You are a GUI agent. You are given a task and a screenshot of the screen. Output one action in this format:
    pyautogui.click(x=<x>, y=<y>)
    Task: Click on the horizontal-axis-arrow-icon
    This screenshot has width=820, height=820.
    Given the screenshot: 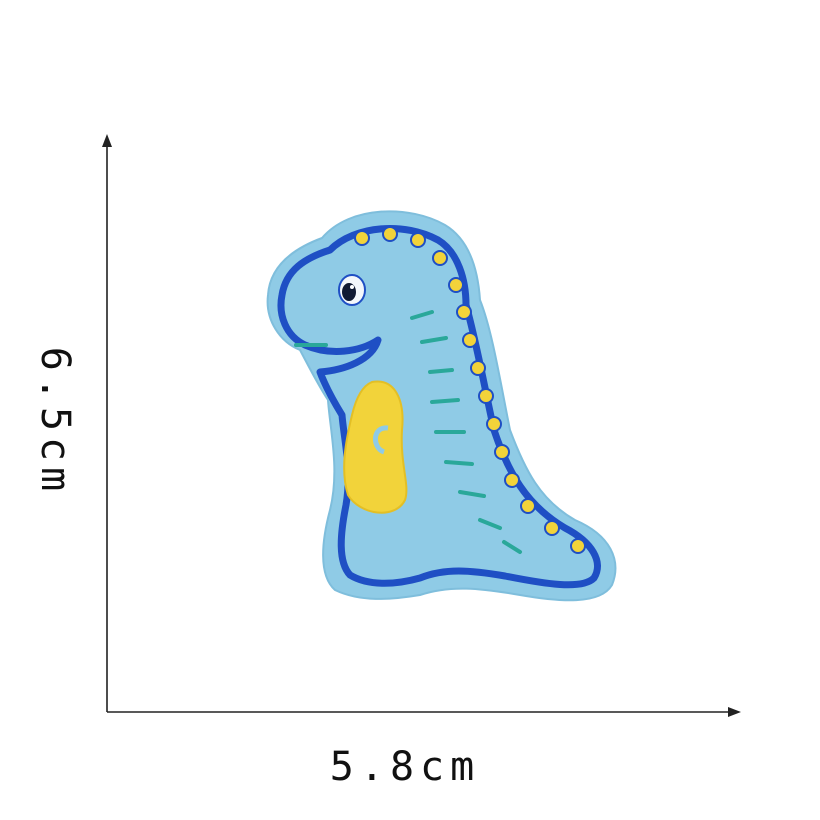 What is the action you would take?
    pyautogui.click(x=734, y=712)
    